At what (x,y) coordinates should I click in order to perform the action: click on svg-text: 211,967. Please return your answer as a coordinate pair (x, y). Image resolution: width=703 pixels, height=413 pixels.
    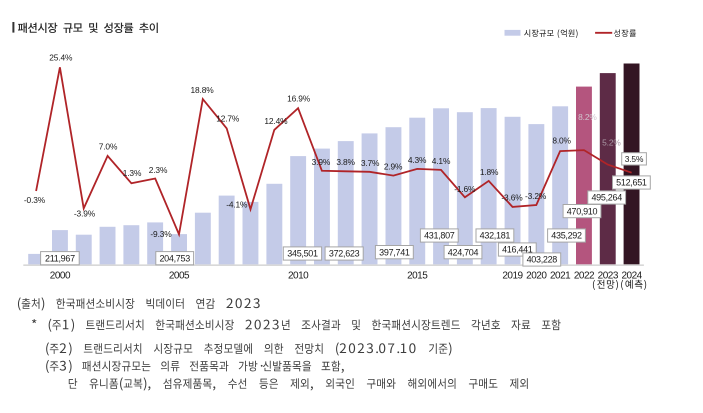
    Looking at the image, I should click on (60, 258).